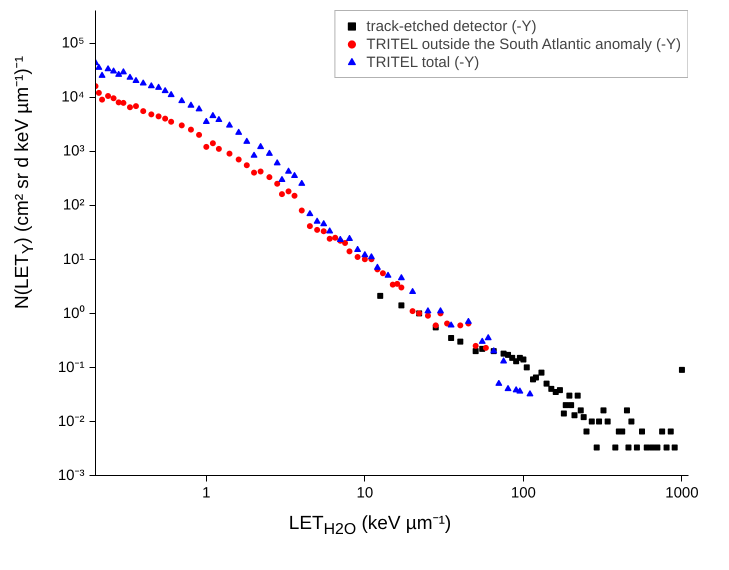 The width and height of the screenshot is (729, 570). What do you see at coordinates (365, 493) in the screenshot?
I see `x-tick-label: 10` at bounding box center [365, 493].